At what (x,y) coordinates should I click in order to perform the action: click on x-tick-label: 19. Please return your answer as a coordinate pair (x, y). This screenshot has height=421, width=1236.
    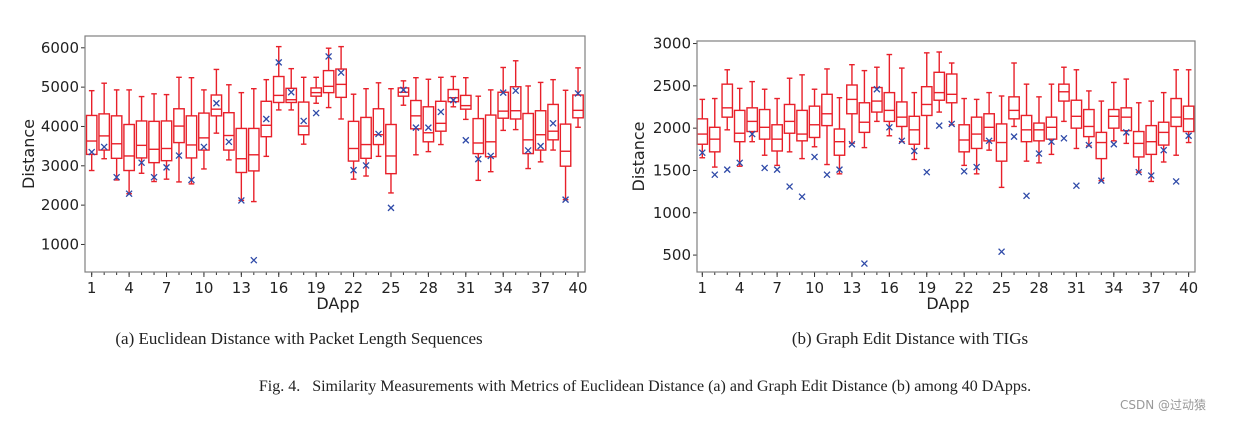
    Looking at the image, I should click on (316, 288).